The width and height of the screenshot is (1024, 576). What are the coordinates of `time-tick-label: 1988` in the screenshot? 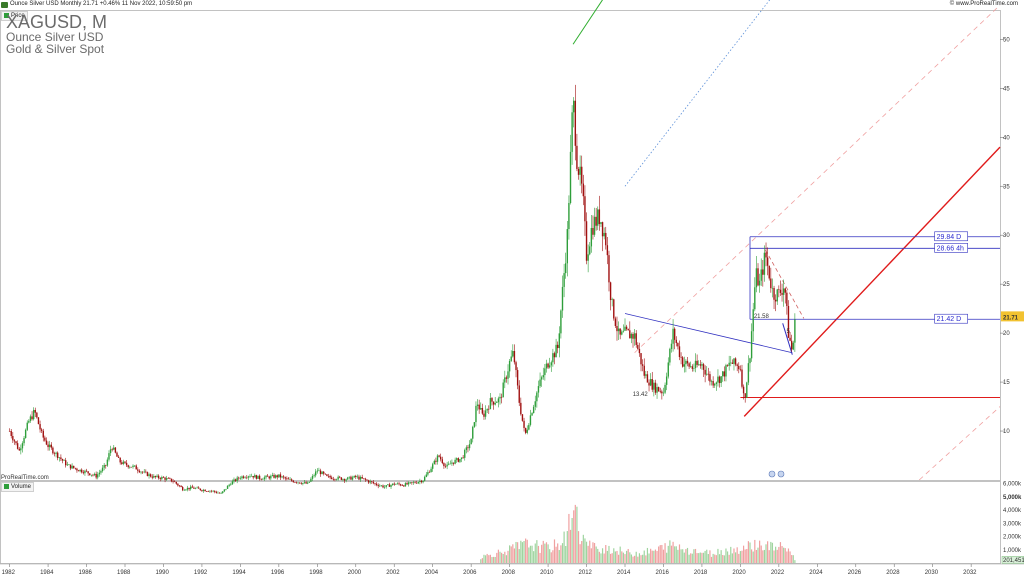 It's located at (124, 573).